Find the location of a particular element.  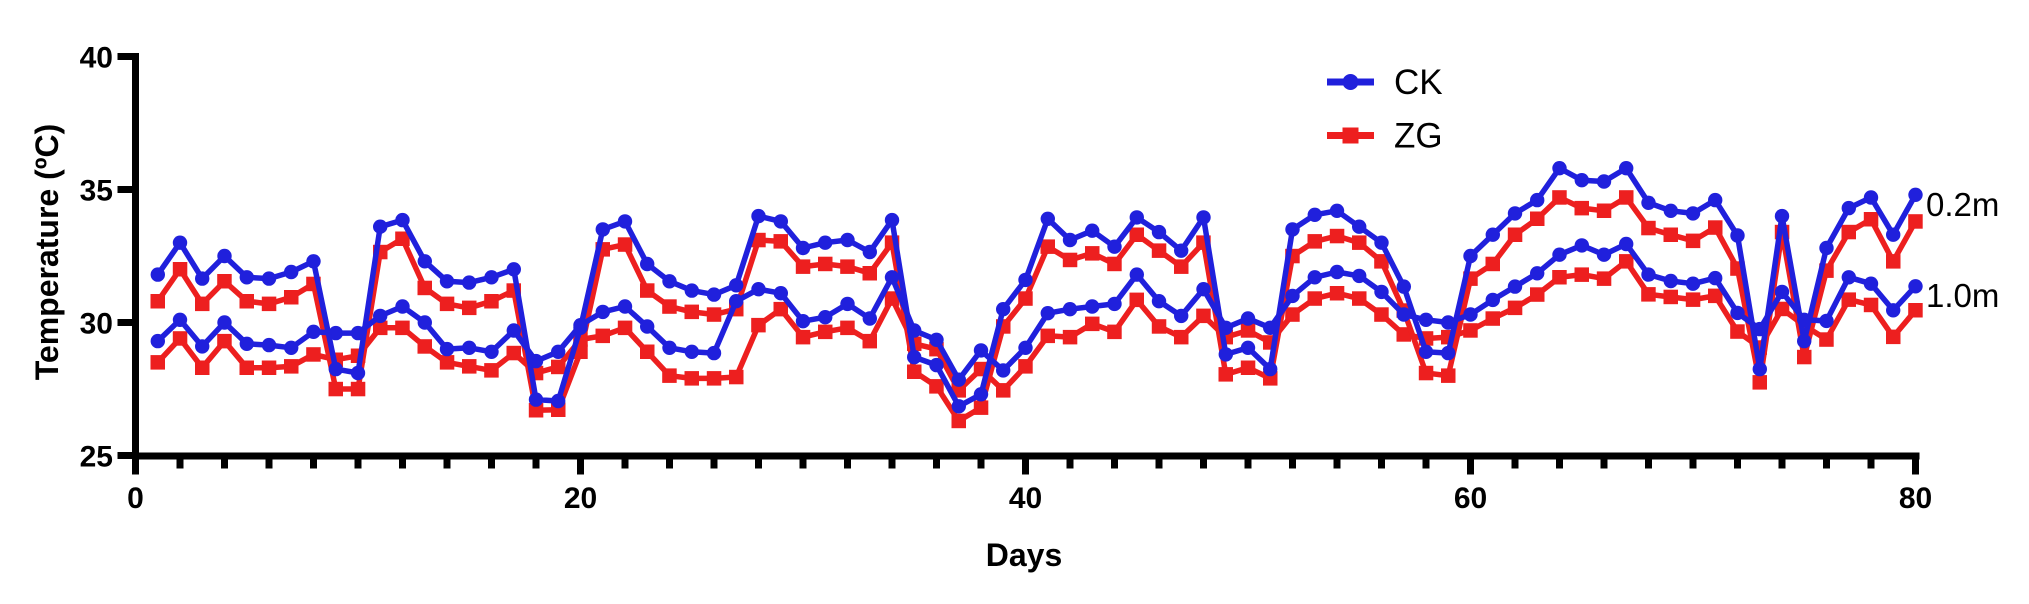

svg-text: 1.0m is located at coordinates (1962, 295).